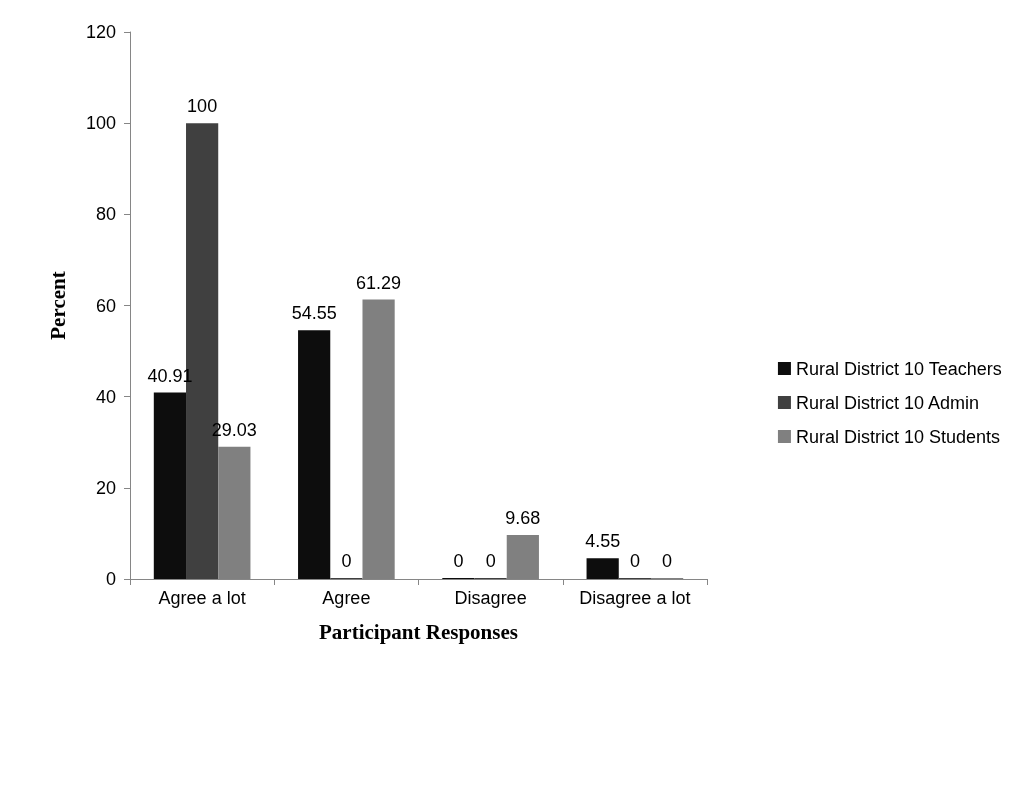  I want to click on x-tick-label: Disagree a lot, so click(635, 598).